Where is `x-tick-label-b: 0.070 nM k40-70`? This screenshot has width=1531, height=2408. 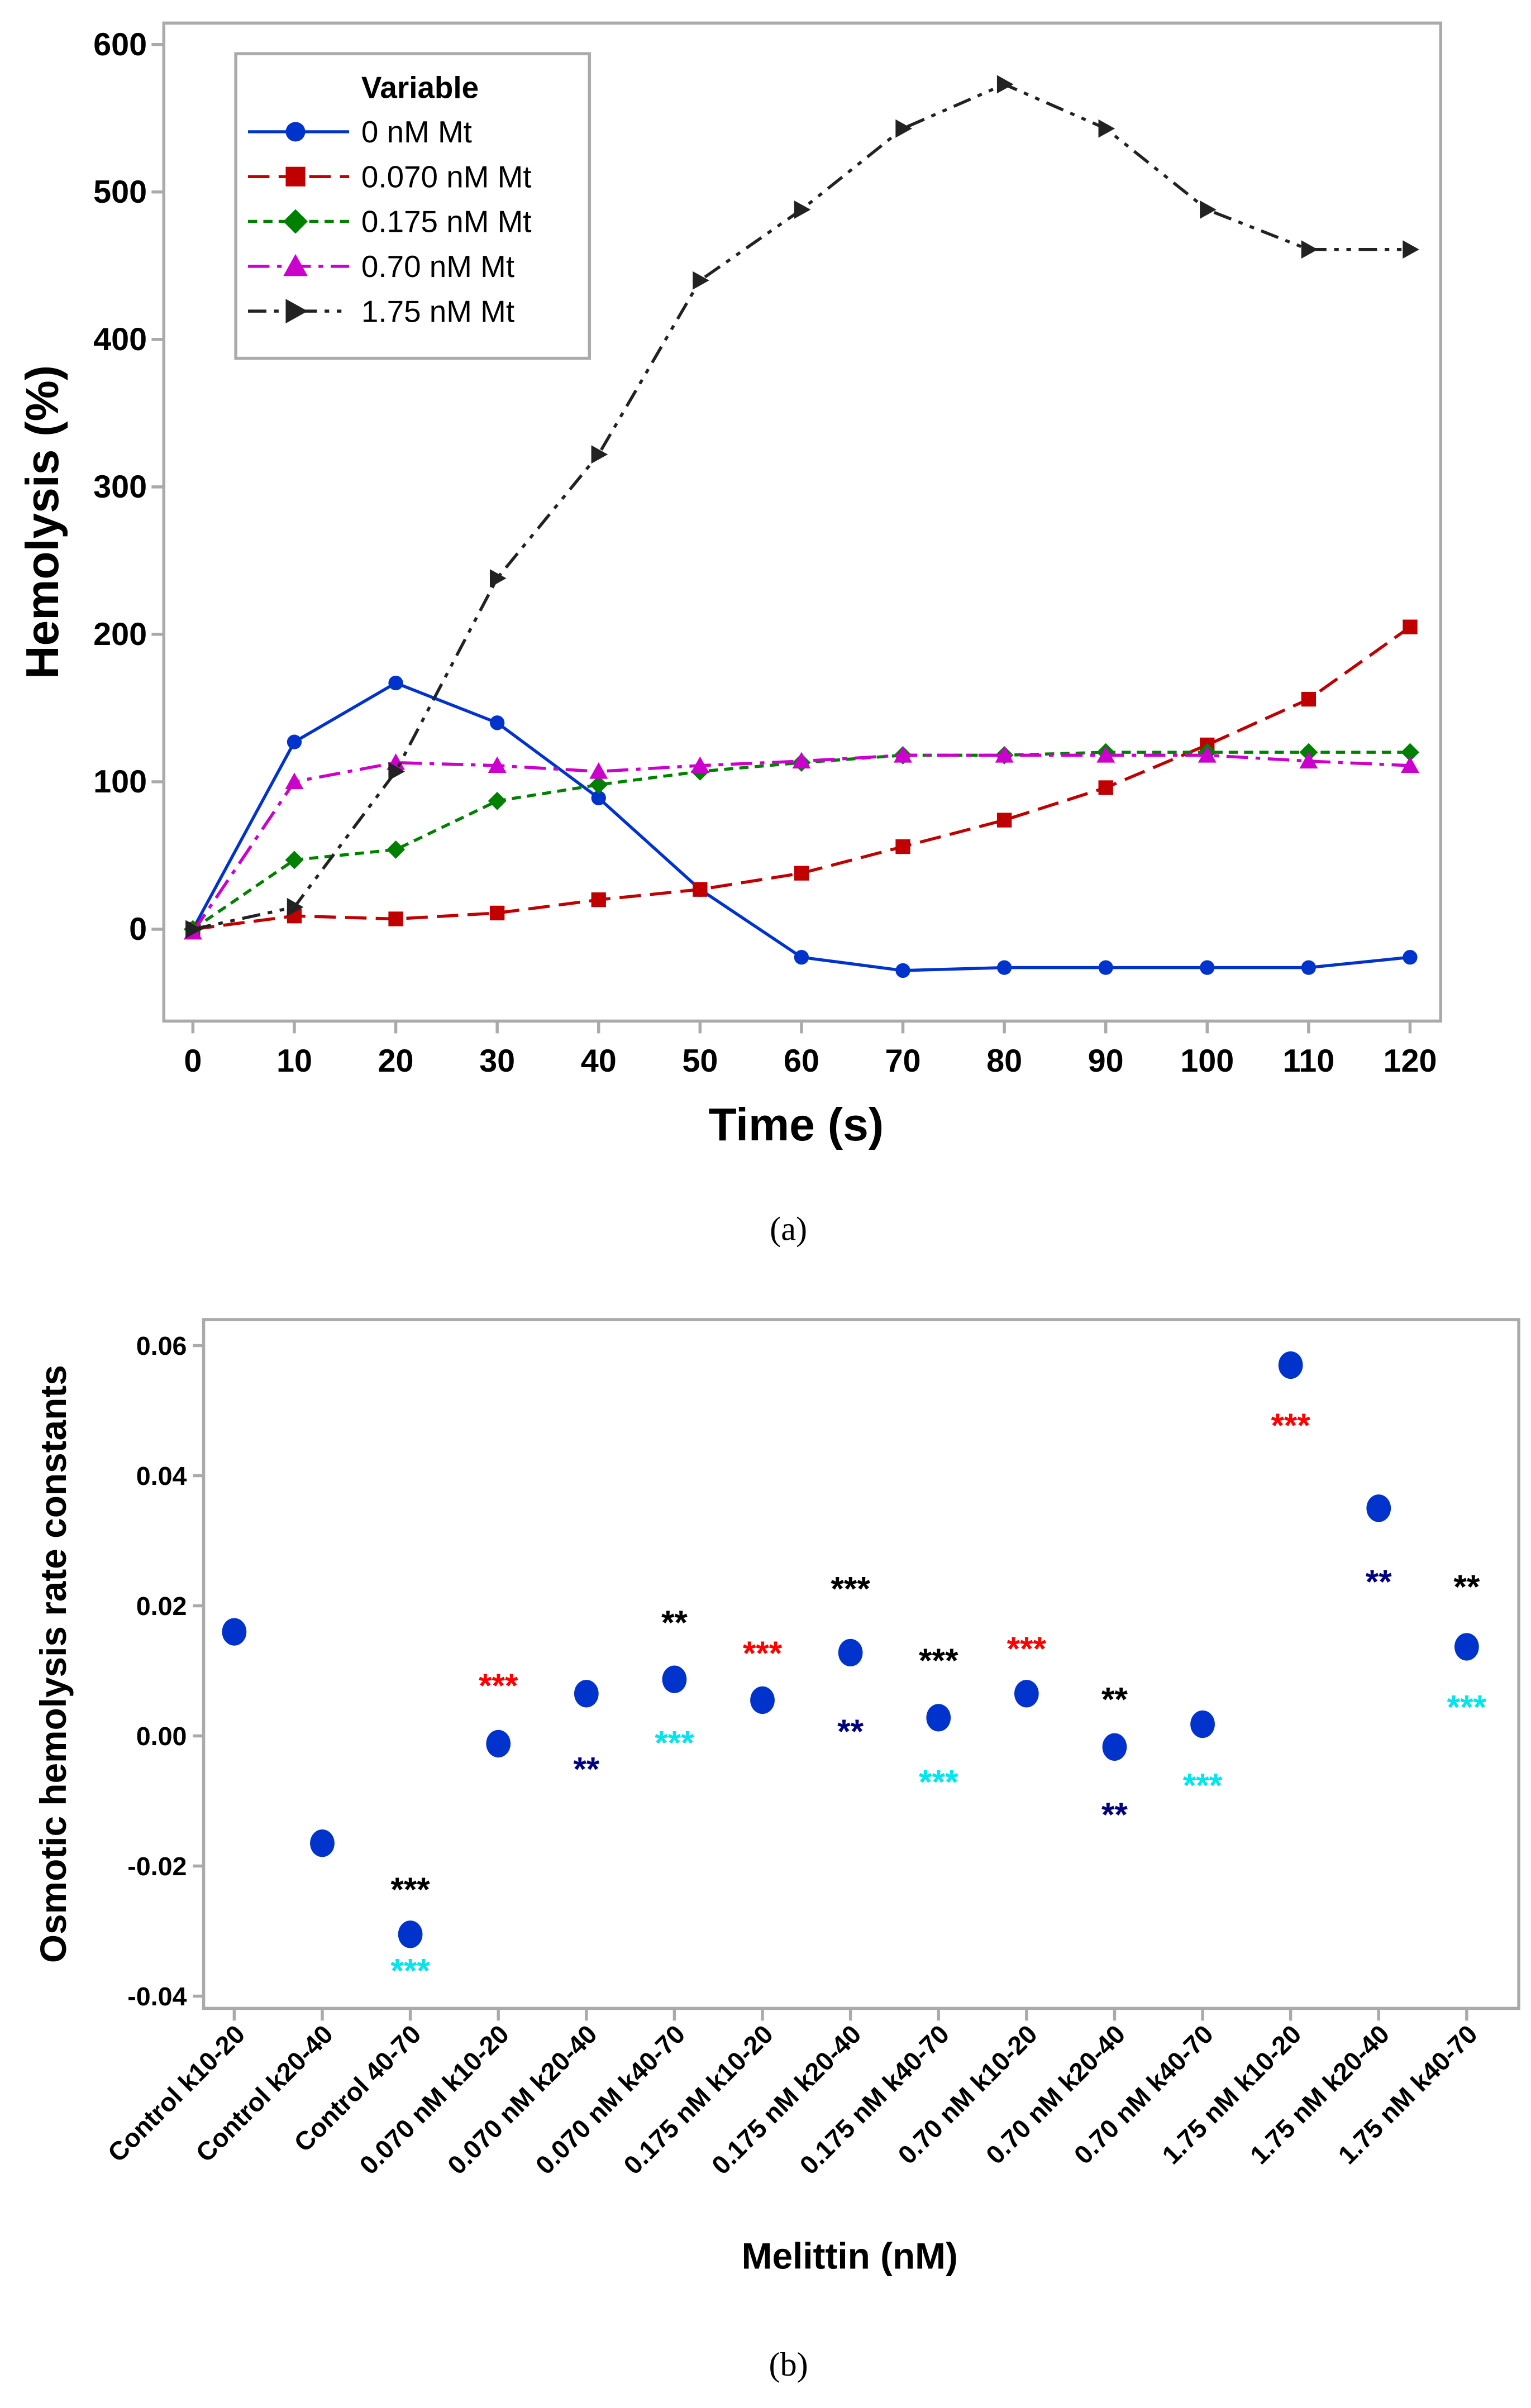 x-tick-label-b: 0.070 nM k40-70 is located at coordinates (610, 2099).